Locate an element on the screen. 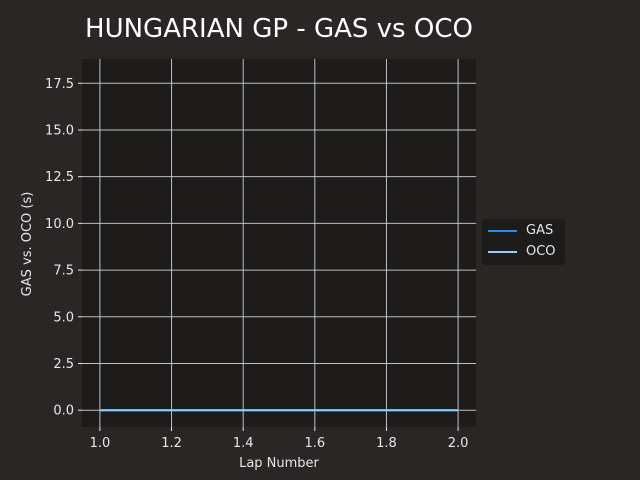 The height and width of the screenshot is (480, 640). chart-legend: GAS OCO is located at coordinates (523, 242).